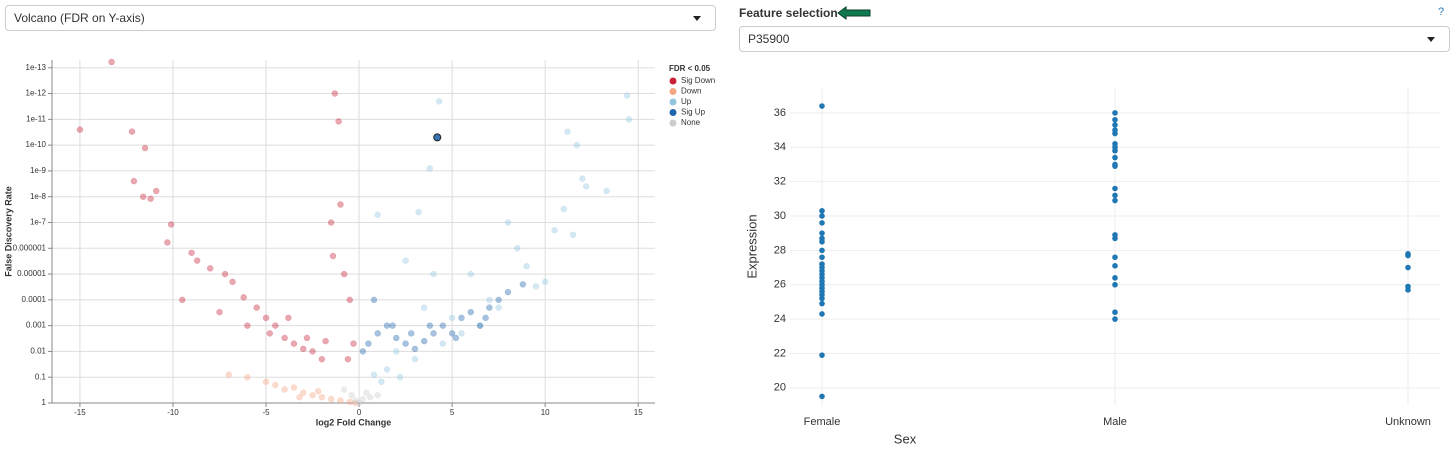 Image resolution: width=1451 pixels, height=449 pixels. I want to click on x-tick-label: Unknown, so click(1408, 422).